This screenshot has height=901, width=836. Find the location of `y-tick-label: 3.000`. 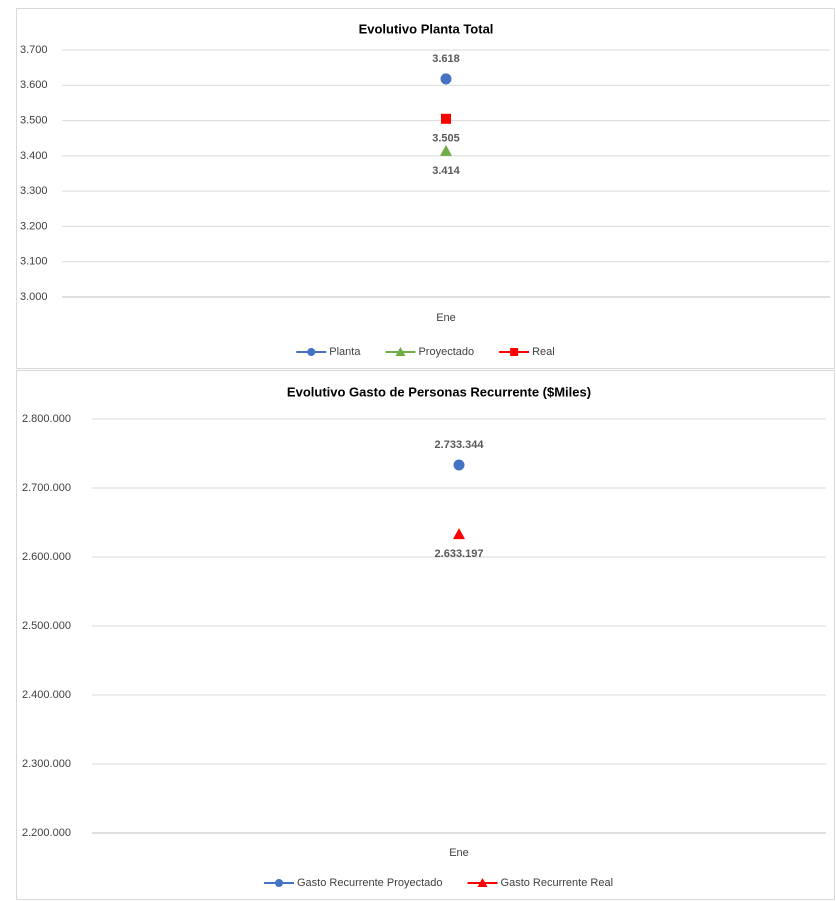

y-tick-label: 3.000 is located at coordinates (34, 297).